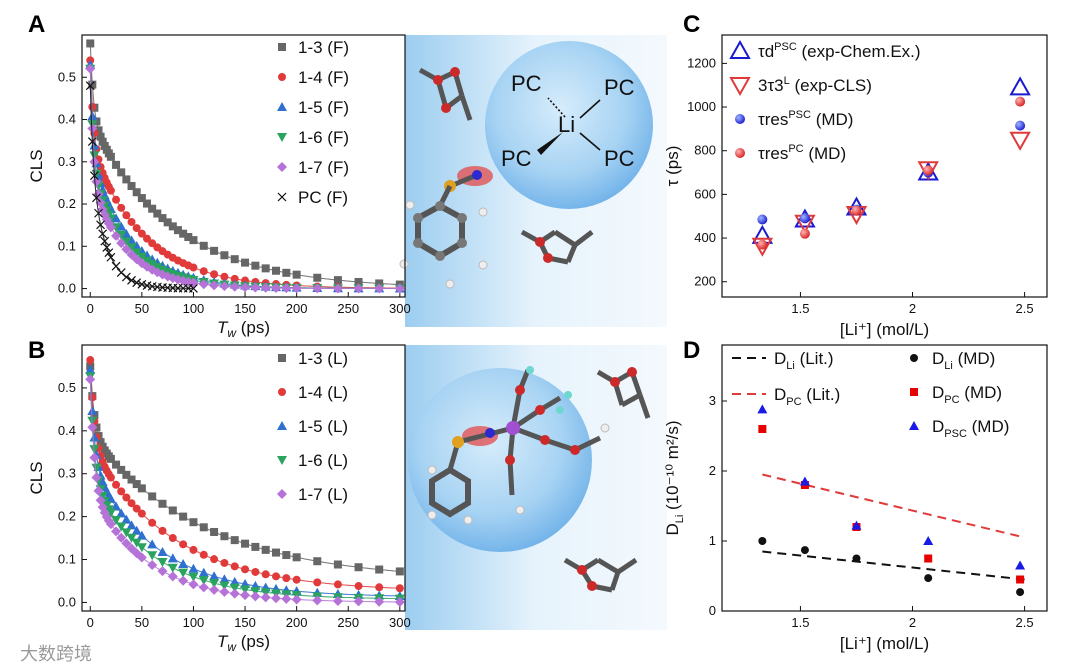  Describe the element at coordinates (884, 643) in the screenshot. I see `x-axis-label: [Li⁺] (mol/L)` at that location.